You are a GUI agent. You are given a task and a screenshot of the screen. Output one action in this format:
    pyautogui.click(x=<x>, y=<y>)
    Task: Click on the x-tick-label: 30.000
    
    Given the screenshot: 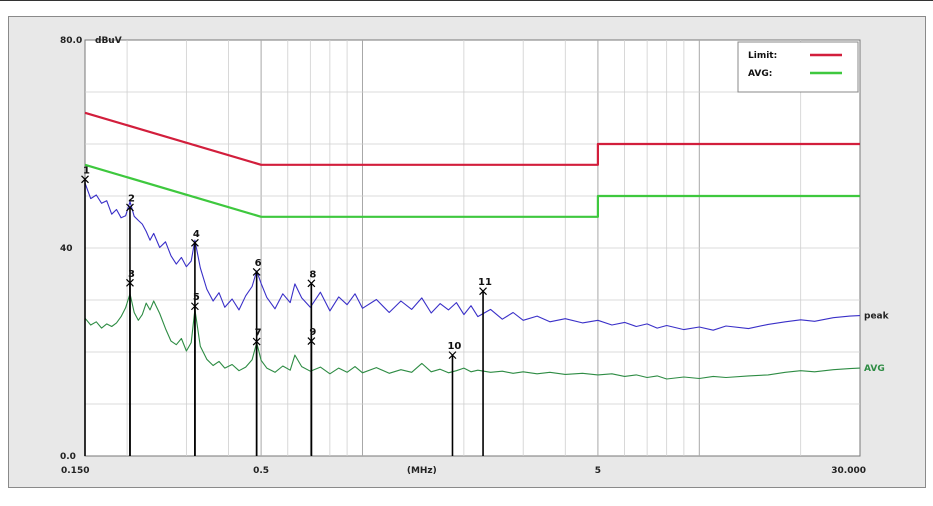 What is the action you would take?
    pyautogui.click(x=848, y=471)
    